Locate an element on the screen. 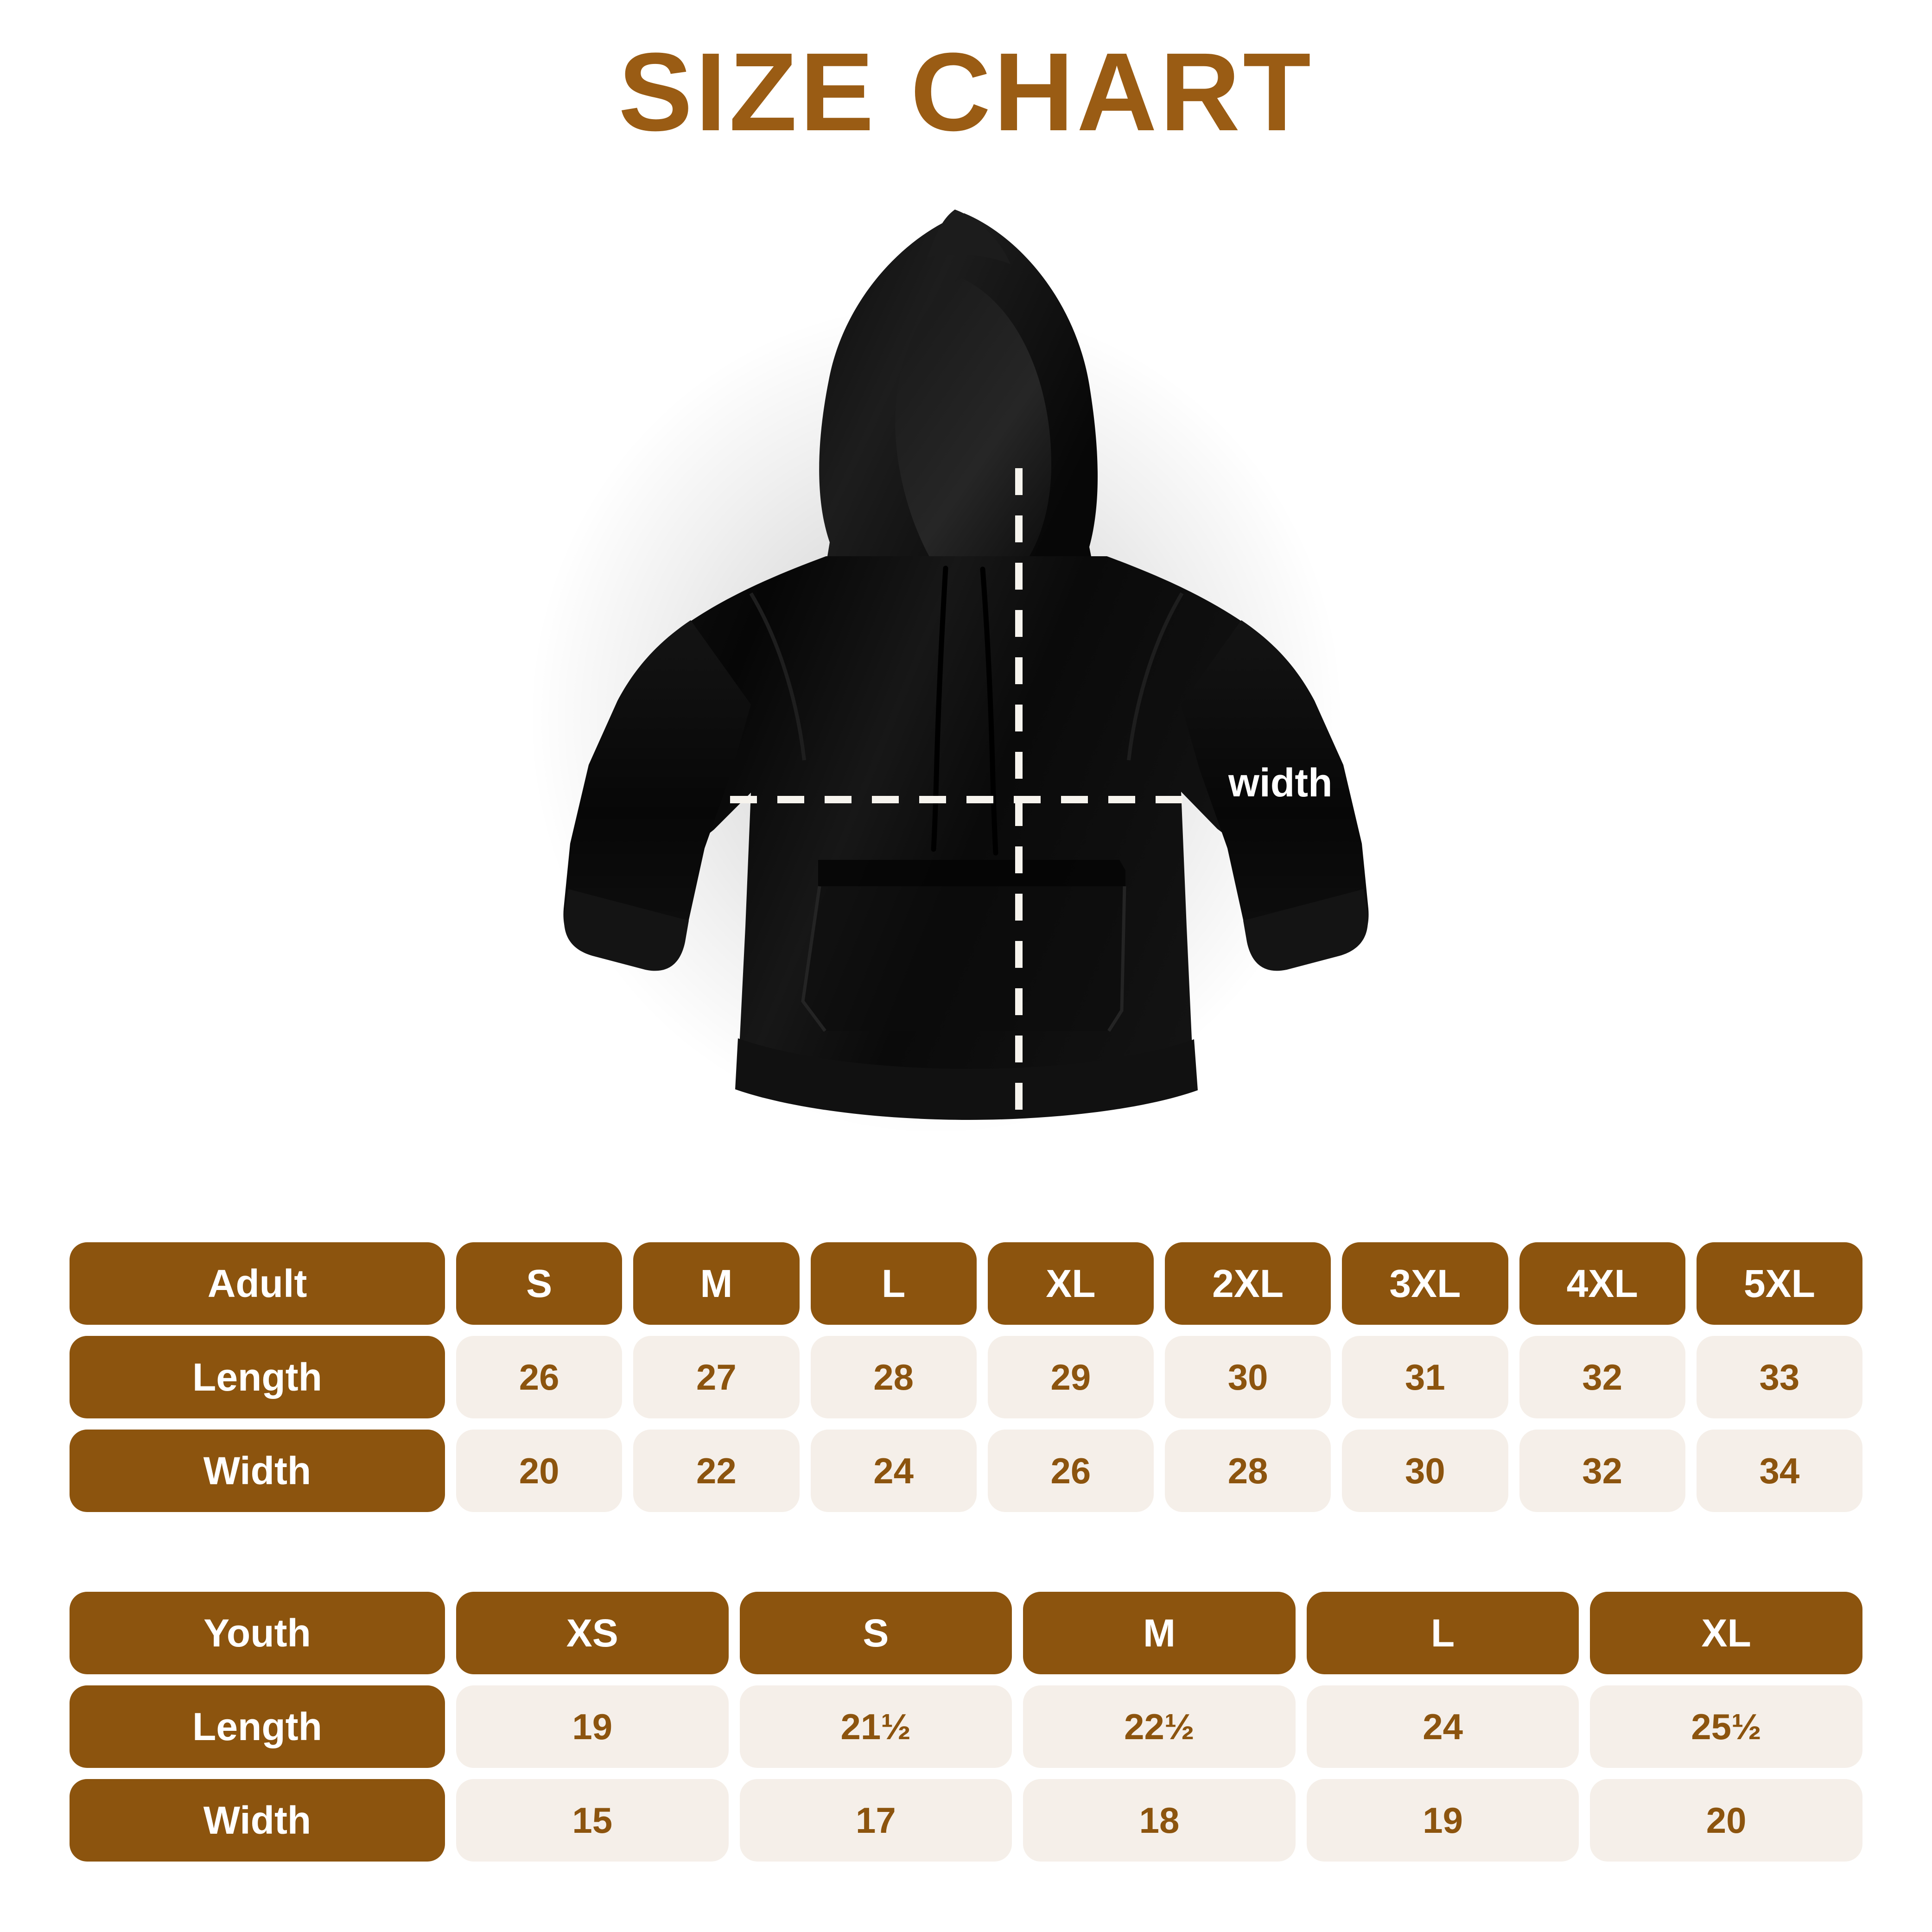  left-sleeve is located at coordinates (657, 795).